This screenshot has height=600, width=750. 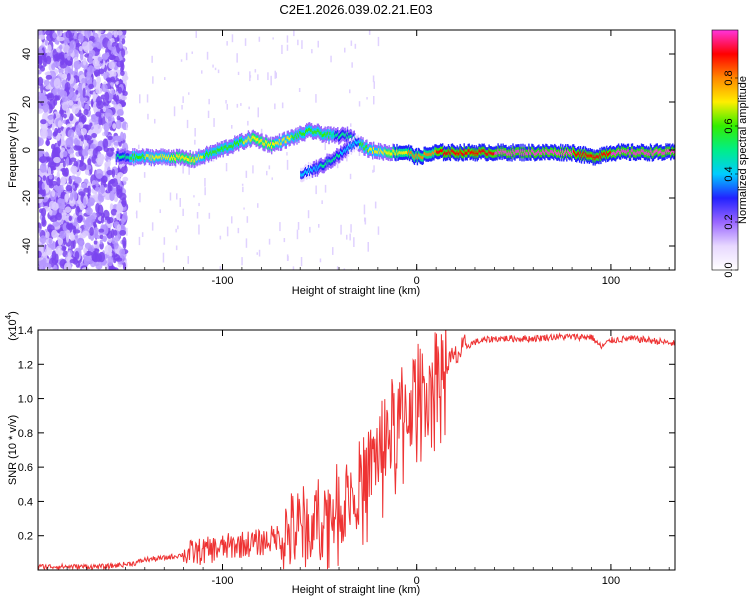 What do you see at coordinates (222, 281) in the screenshot?
I see `x-tick-label: -100` at bounding box center [222, 281].